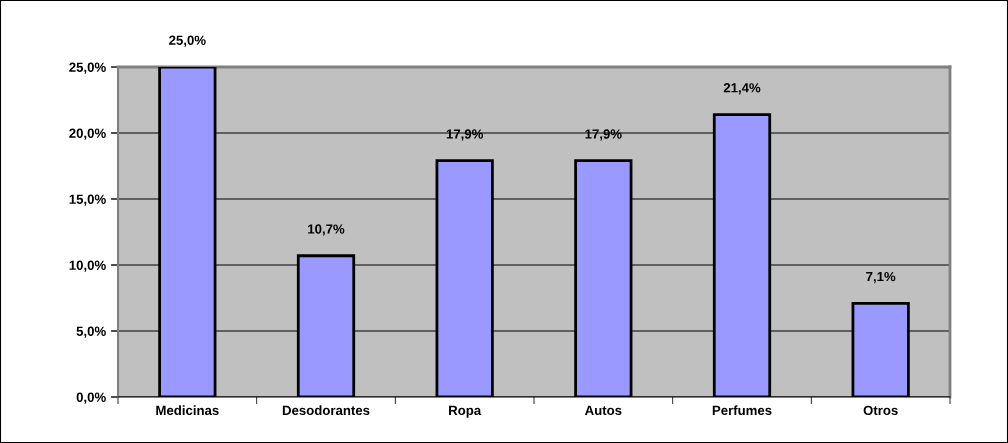  I want to click on x-tick-label: Perfumes, so click(742, 410).